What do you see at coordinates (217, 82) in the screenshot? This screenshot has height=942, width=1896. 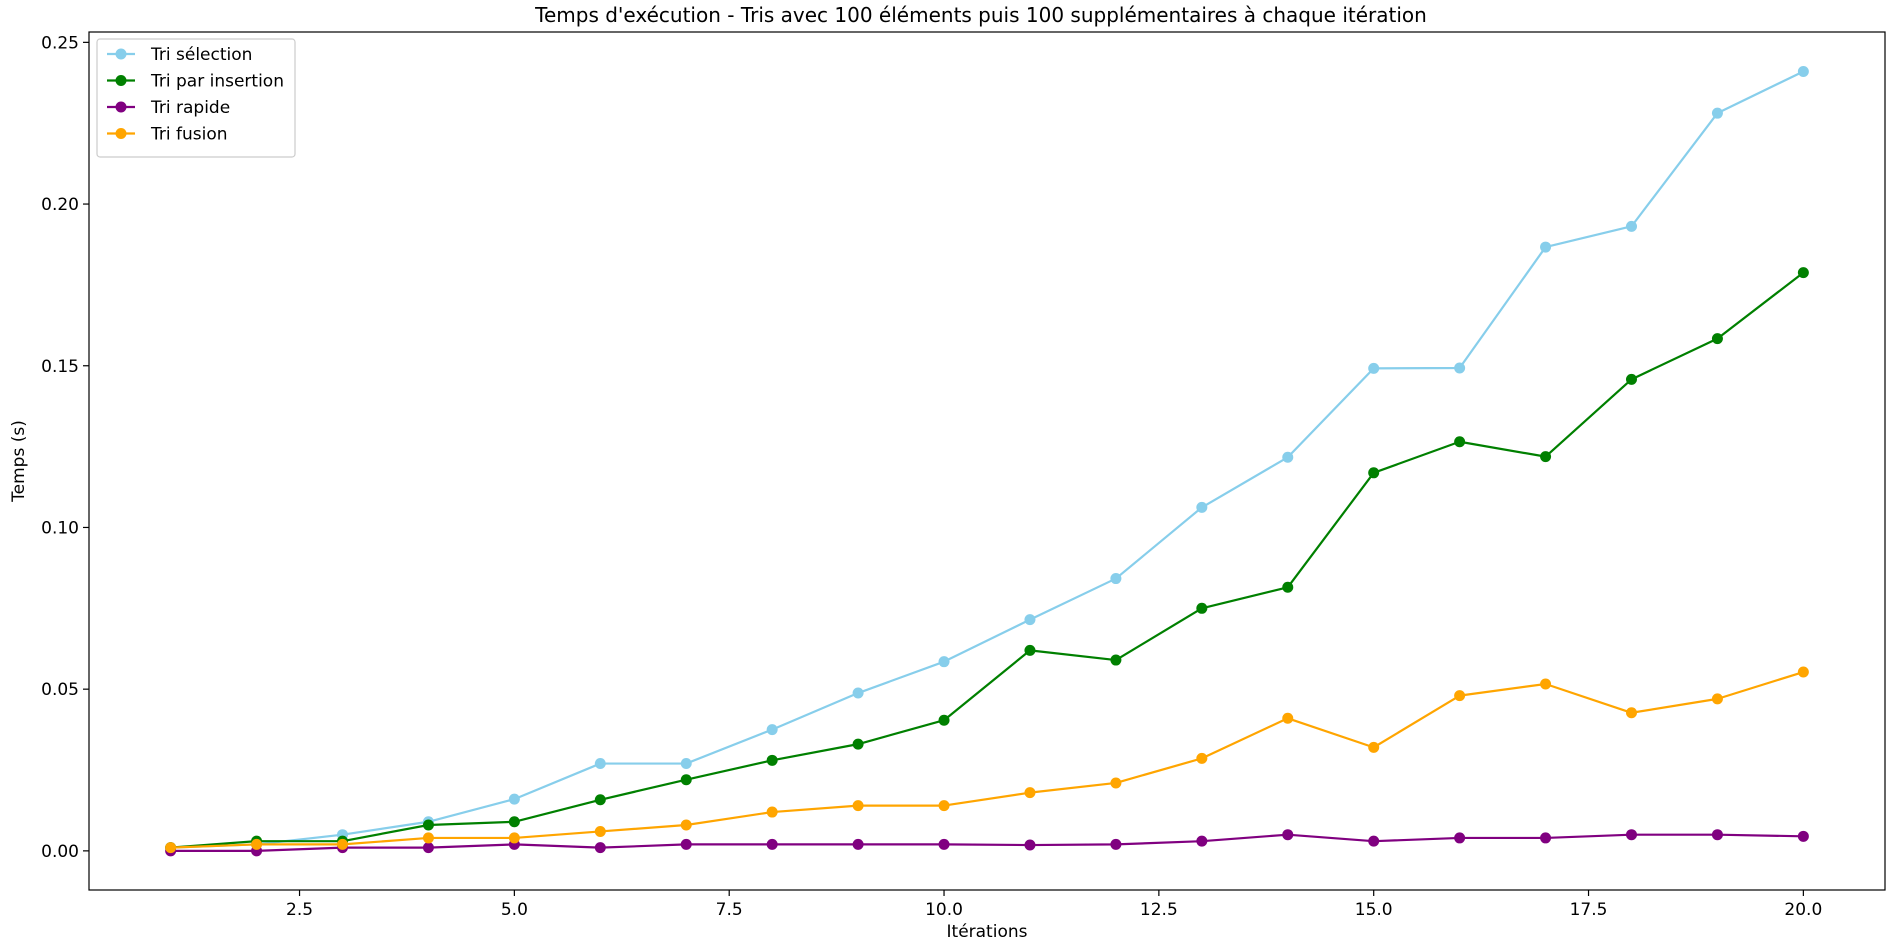 I see `legend-label: Tri par insertion` at bounding box center [217, 82].